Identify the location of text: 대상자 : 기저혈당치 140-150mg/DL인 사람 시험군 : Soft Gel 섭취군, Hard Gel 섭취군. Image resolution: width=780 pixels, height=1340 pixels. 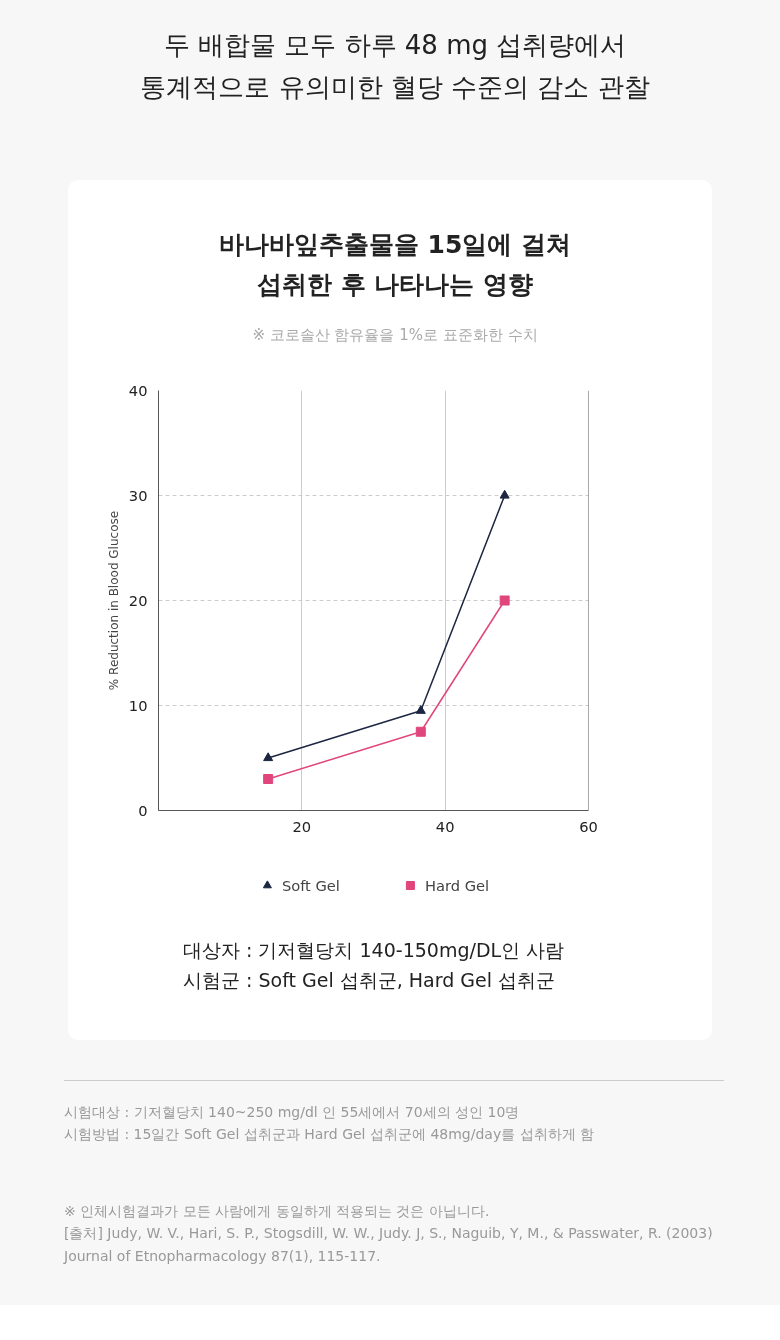
(374, 966).